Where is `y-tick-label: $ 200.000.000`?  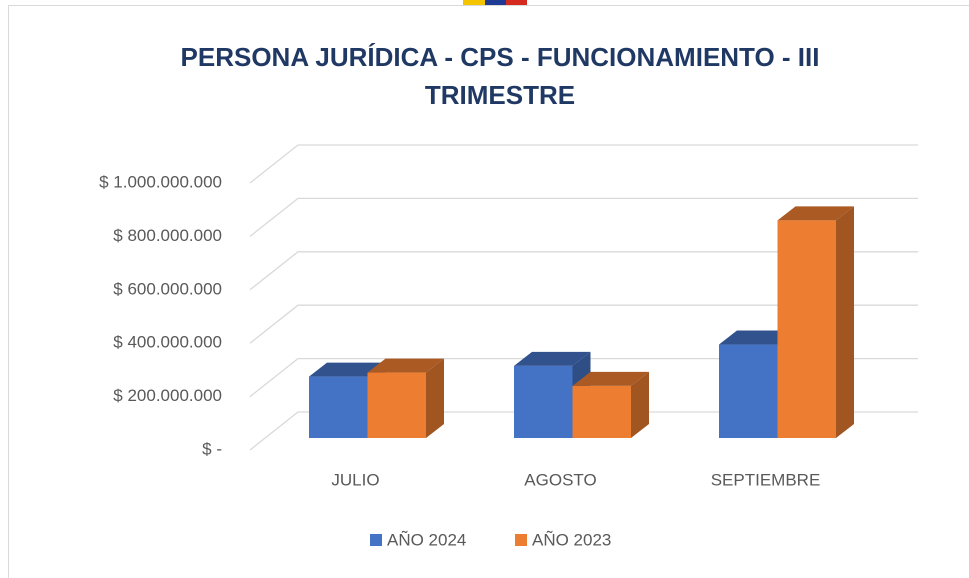
y-tick-label: $ 200.000.000 is located at coordinates (167, 395).